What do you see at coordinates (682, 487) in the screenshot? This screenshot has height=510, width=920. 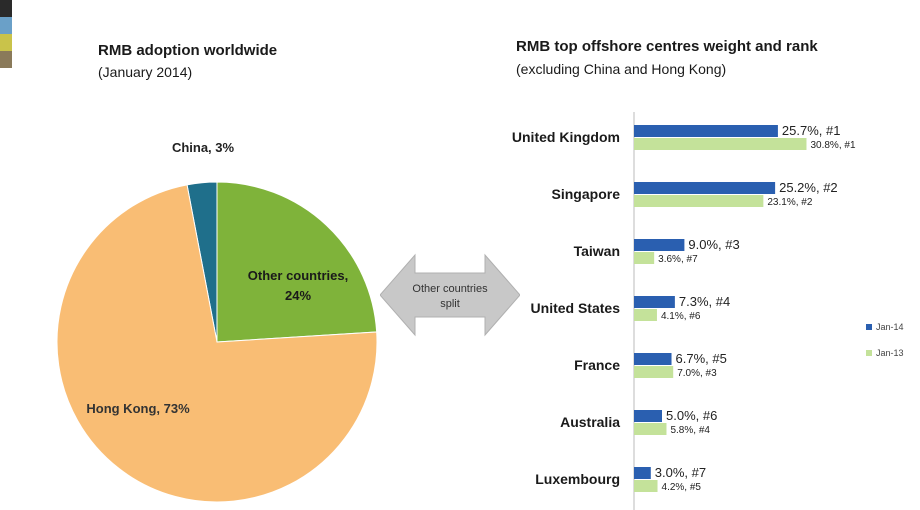 I see `data-label-jan-13-luxembourg: 4.2%, #5` at bounding box center [682, 487].